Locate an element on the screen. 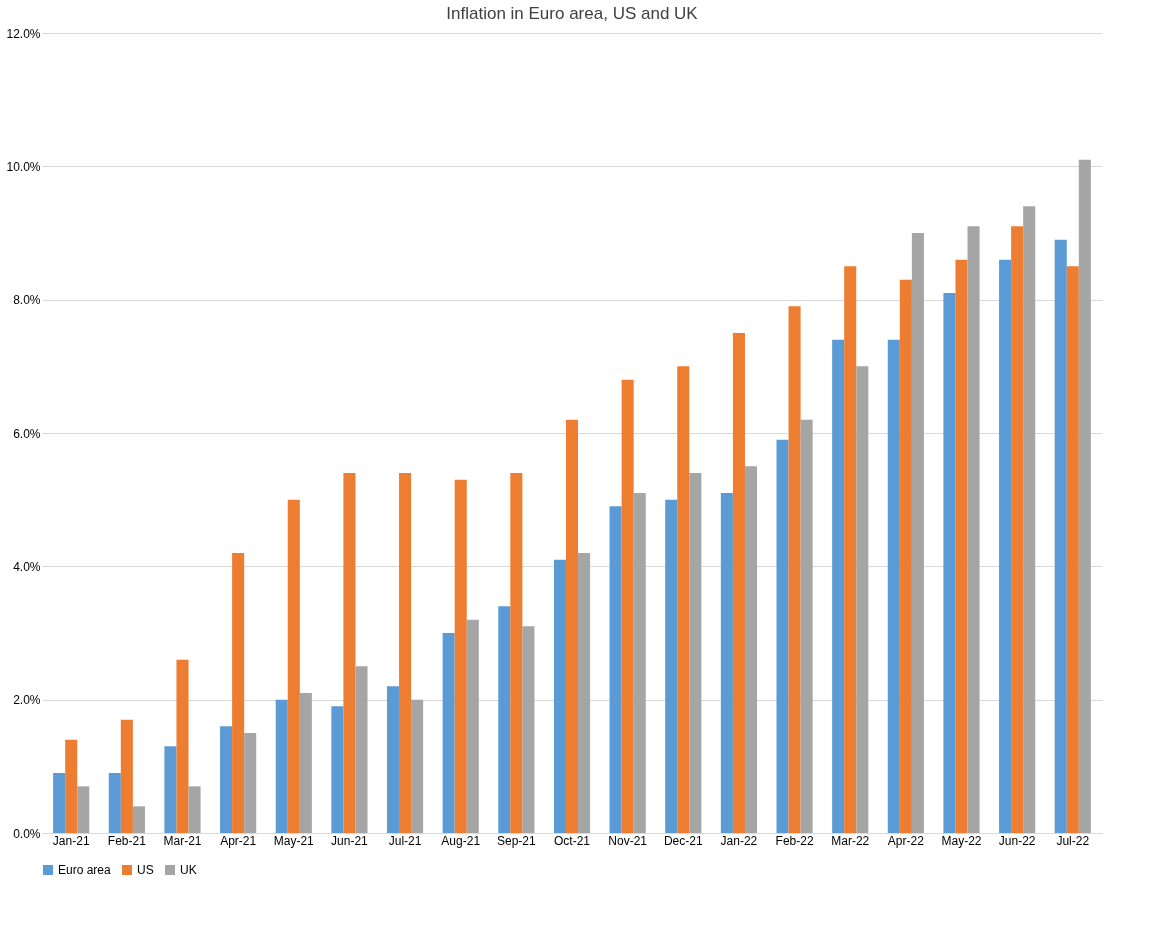  y-tick-label: 0.0% is located at coordinates (27, 833).